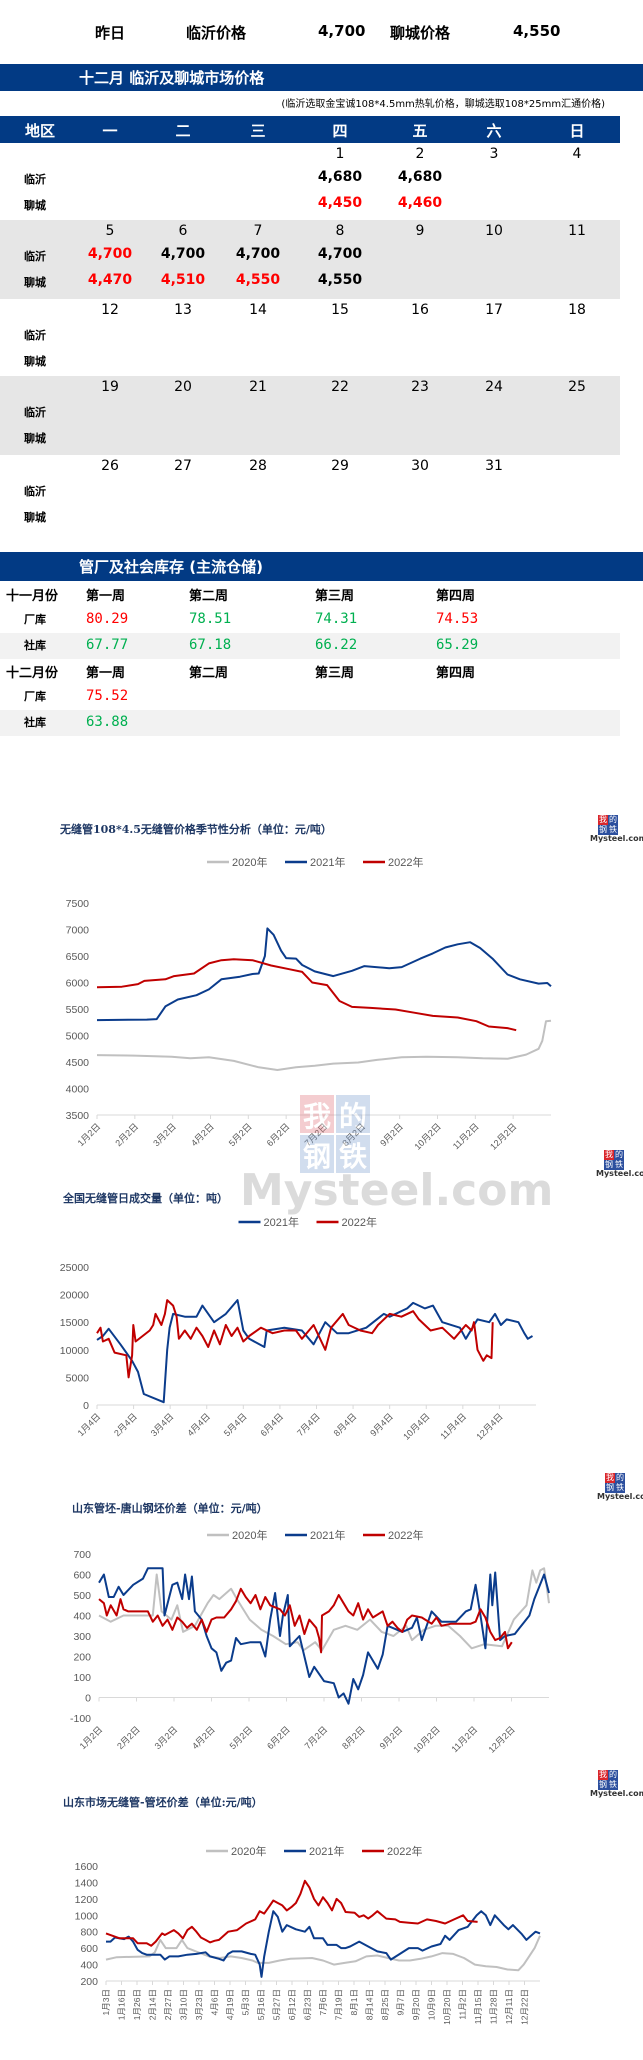 The image size is (643, 2060). I want to click on y-tick-label: 3500, so click(78, 1116).